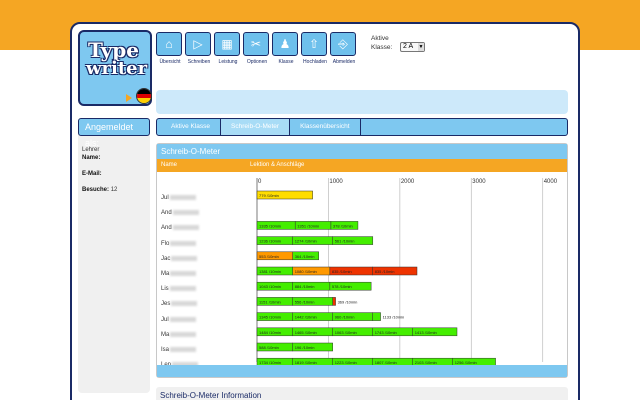 The height and width of the screenshot is (400, 640). I want to click on typewriter-logo: Type writer, so click(115, 68).